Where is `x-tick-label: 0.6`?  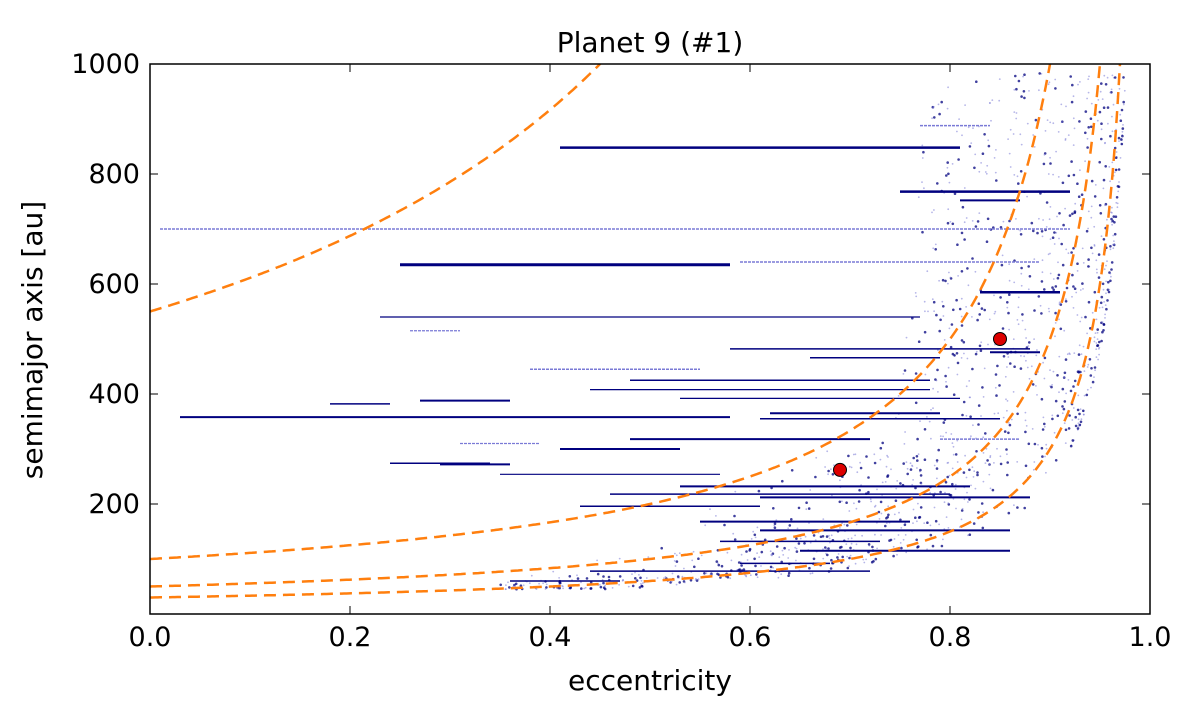
x-tick-label: 0.6 is located at coordinates (750, 637).